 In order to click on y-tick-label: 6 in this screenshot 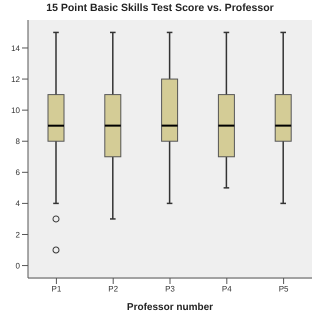, I will do `click(18, 173)`.